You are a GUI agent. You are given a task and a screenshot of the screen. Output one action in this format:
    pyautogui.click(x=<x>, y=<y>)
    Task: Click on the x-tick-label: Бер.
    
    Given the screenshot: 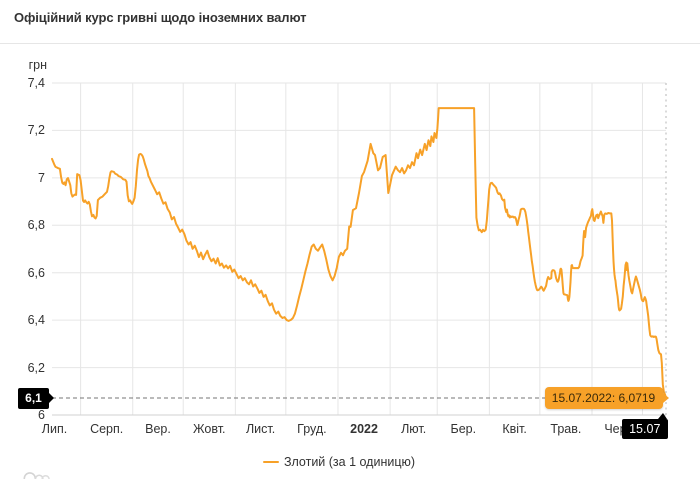 What is the action you would take?
    pyautogui.click(x=463, y=428)
    